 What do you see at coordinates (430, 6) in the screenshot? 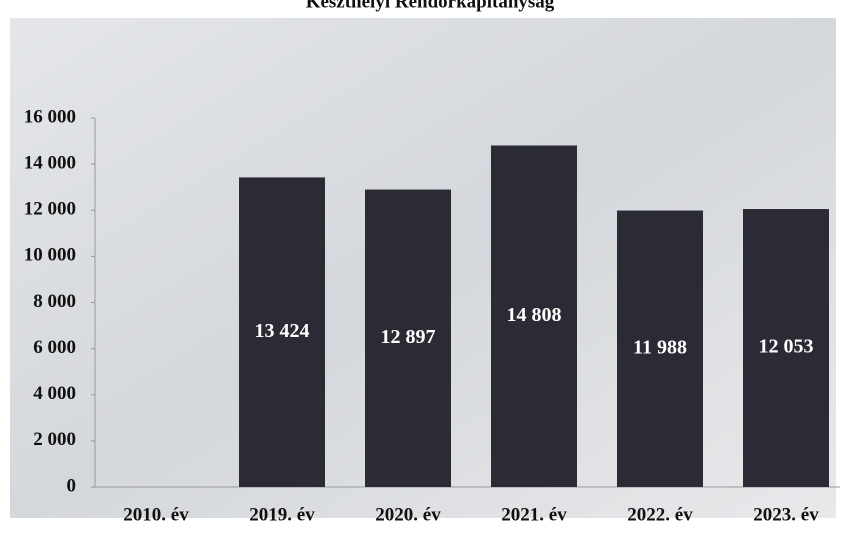
I see `chart-title: Keszthelyi Rendőrkapitányság` at bounding box center [430, 6].